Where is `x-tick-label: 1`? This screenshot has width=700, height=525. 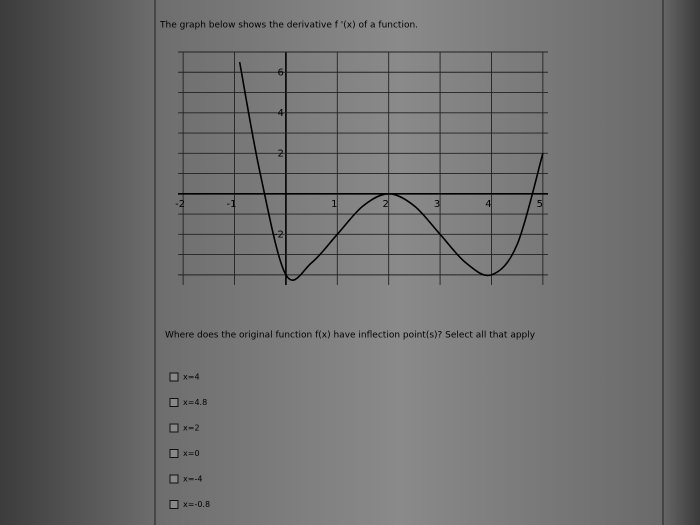
x-tick-label: 1 is located at coordinates (334, 204).